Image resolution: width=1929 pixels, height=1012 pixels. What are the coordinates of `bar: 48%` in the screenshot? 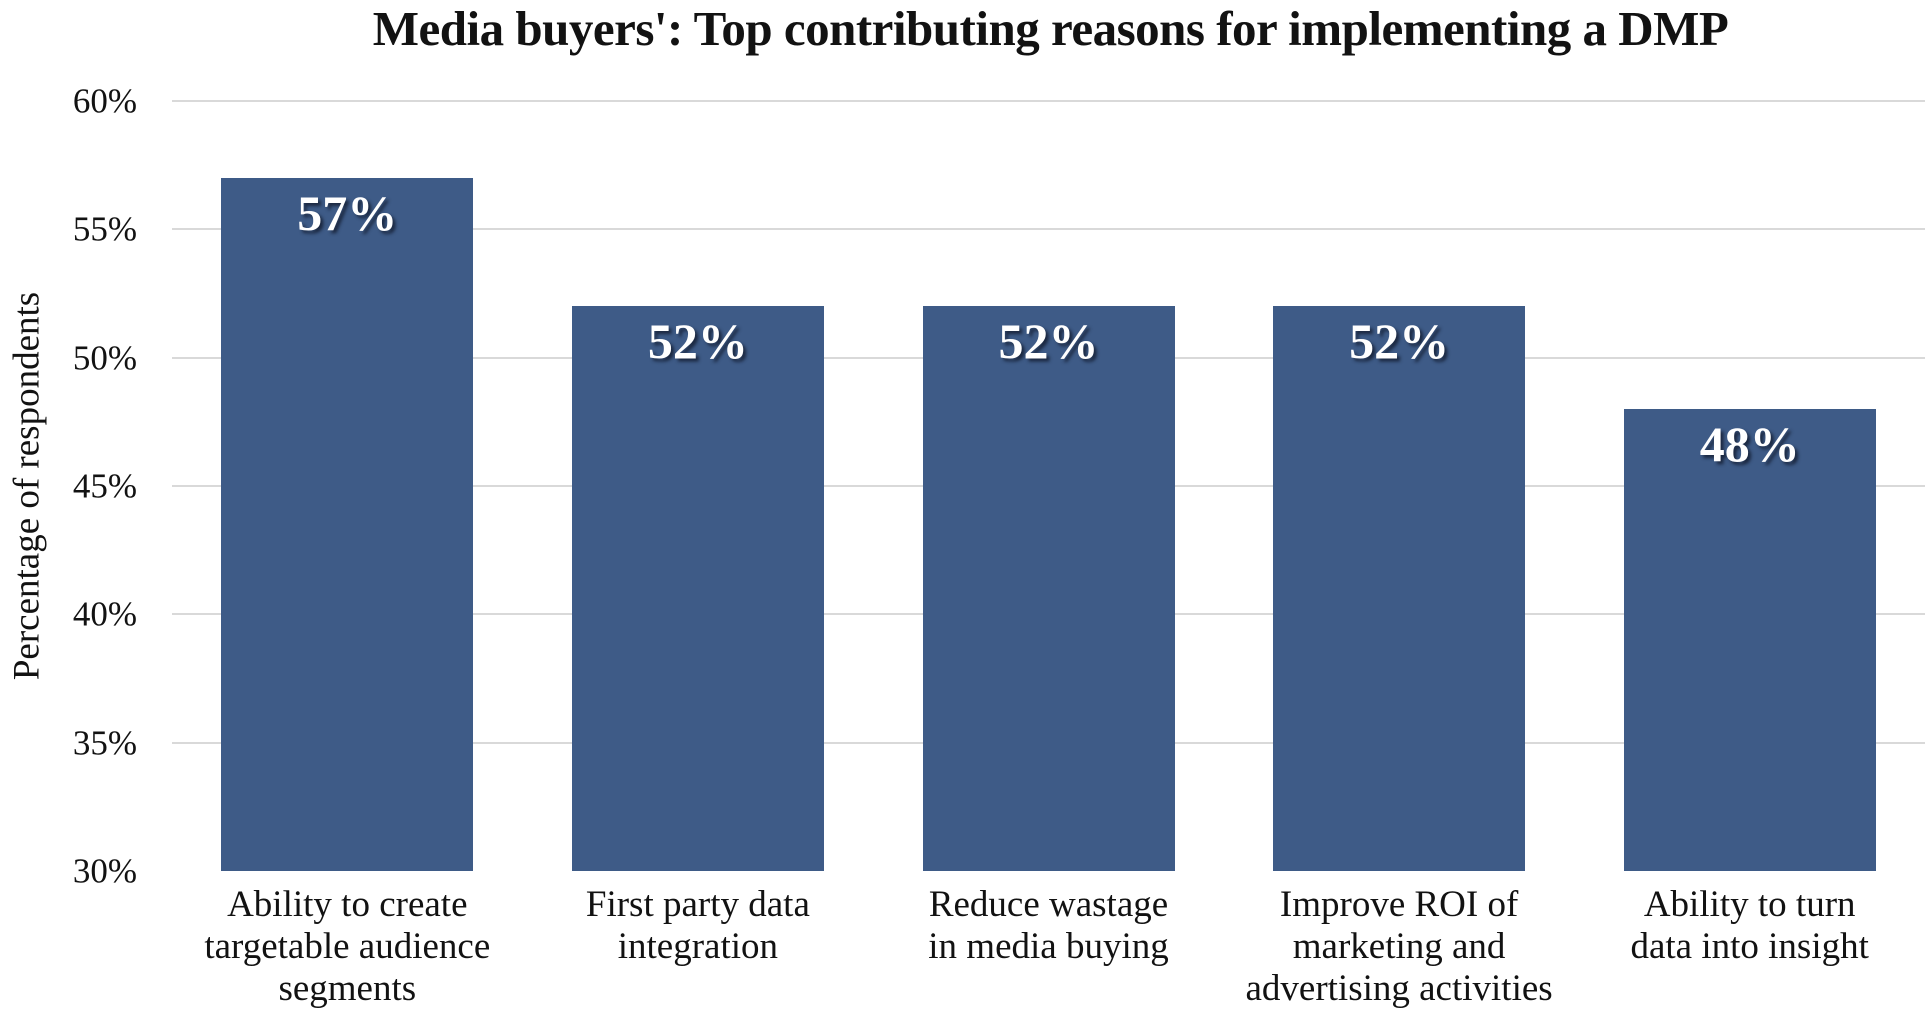 It's located at (1749, 640).